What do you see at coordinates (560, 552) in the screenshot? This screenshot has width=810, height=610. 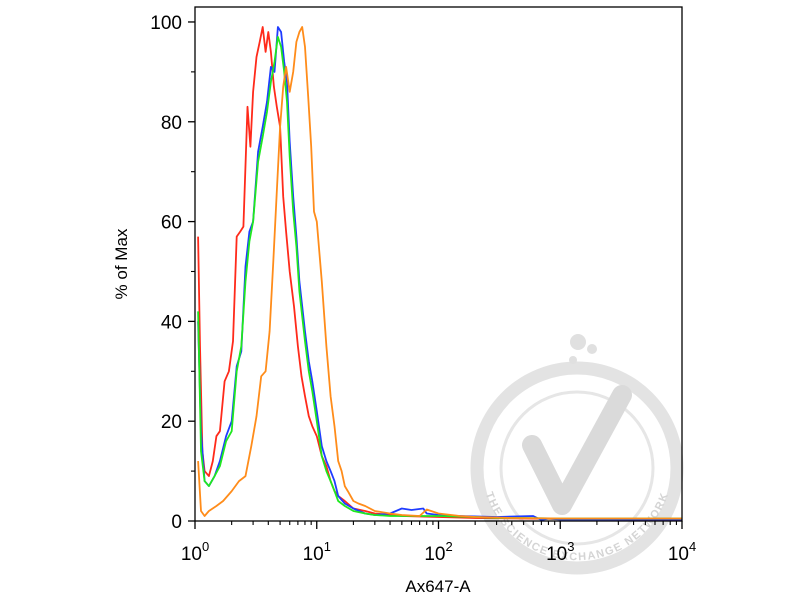 I see `x-tick-label-1000: 10³` at bounding box center [560, 552].